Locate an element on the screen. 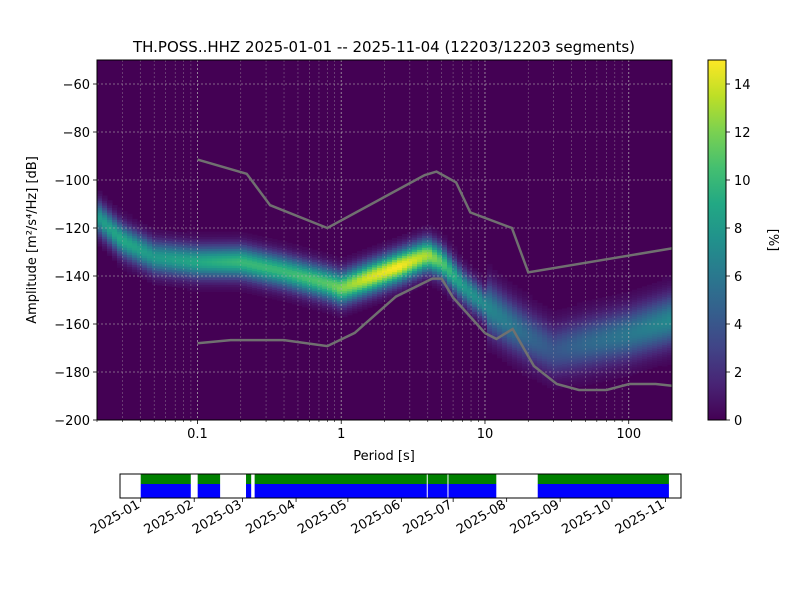 This screenshot has height=600, width=800. timeline-span-used is located at coordinates (375, 479).